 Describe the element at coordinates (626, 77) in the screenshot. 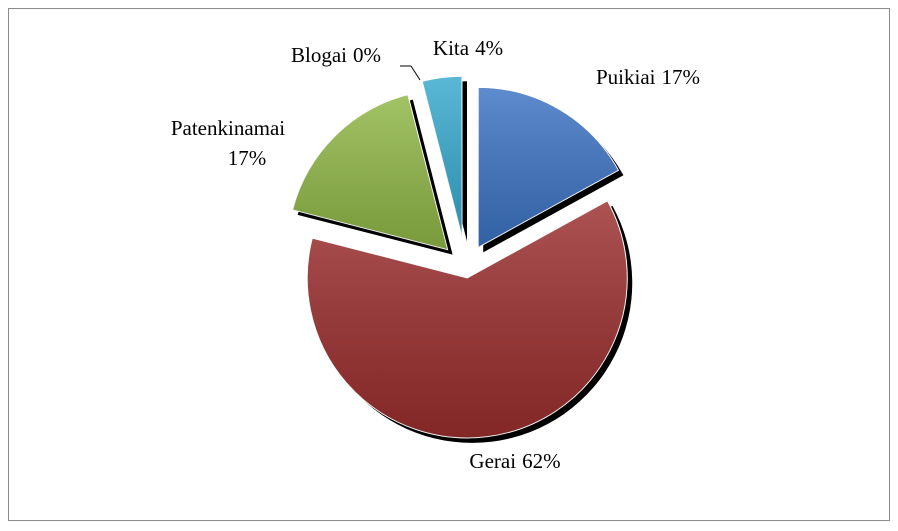

I see `category-label: Puikiai` at that location.